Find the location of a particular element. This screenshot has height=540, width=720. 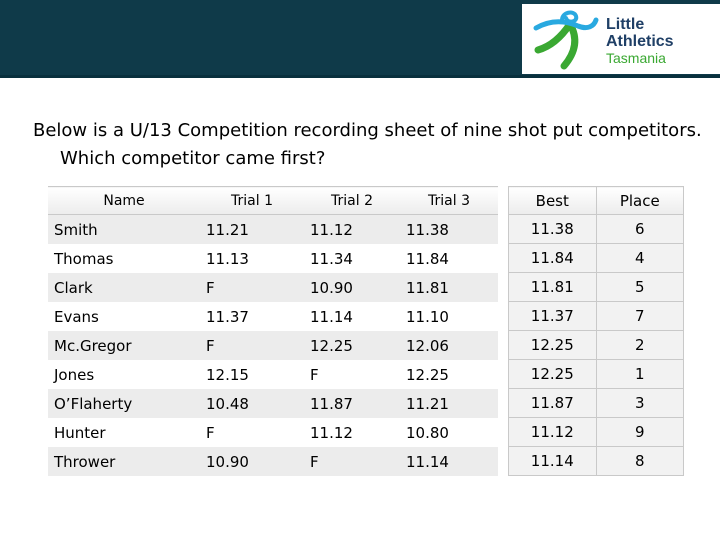

header-name: Name is located at coordinates (124, 200).